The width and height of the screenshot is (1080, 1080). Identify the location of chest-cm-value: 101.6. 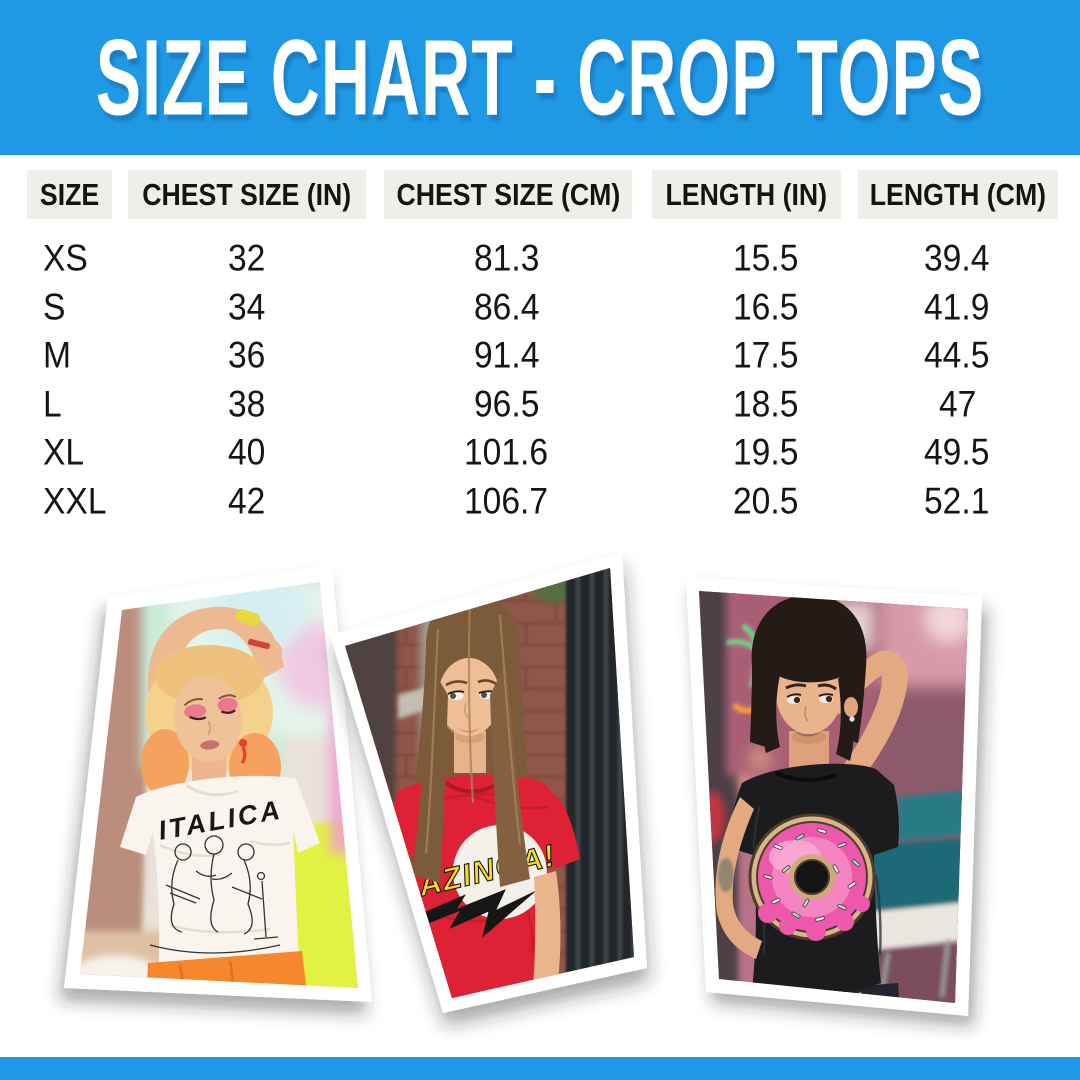
(506, 453).